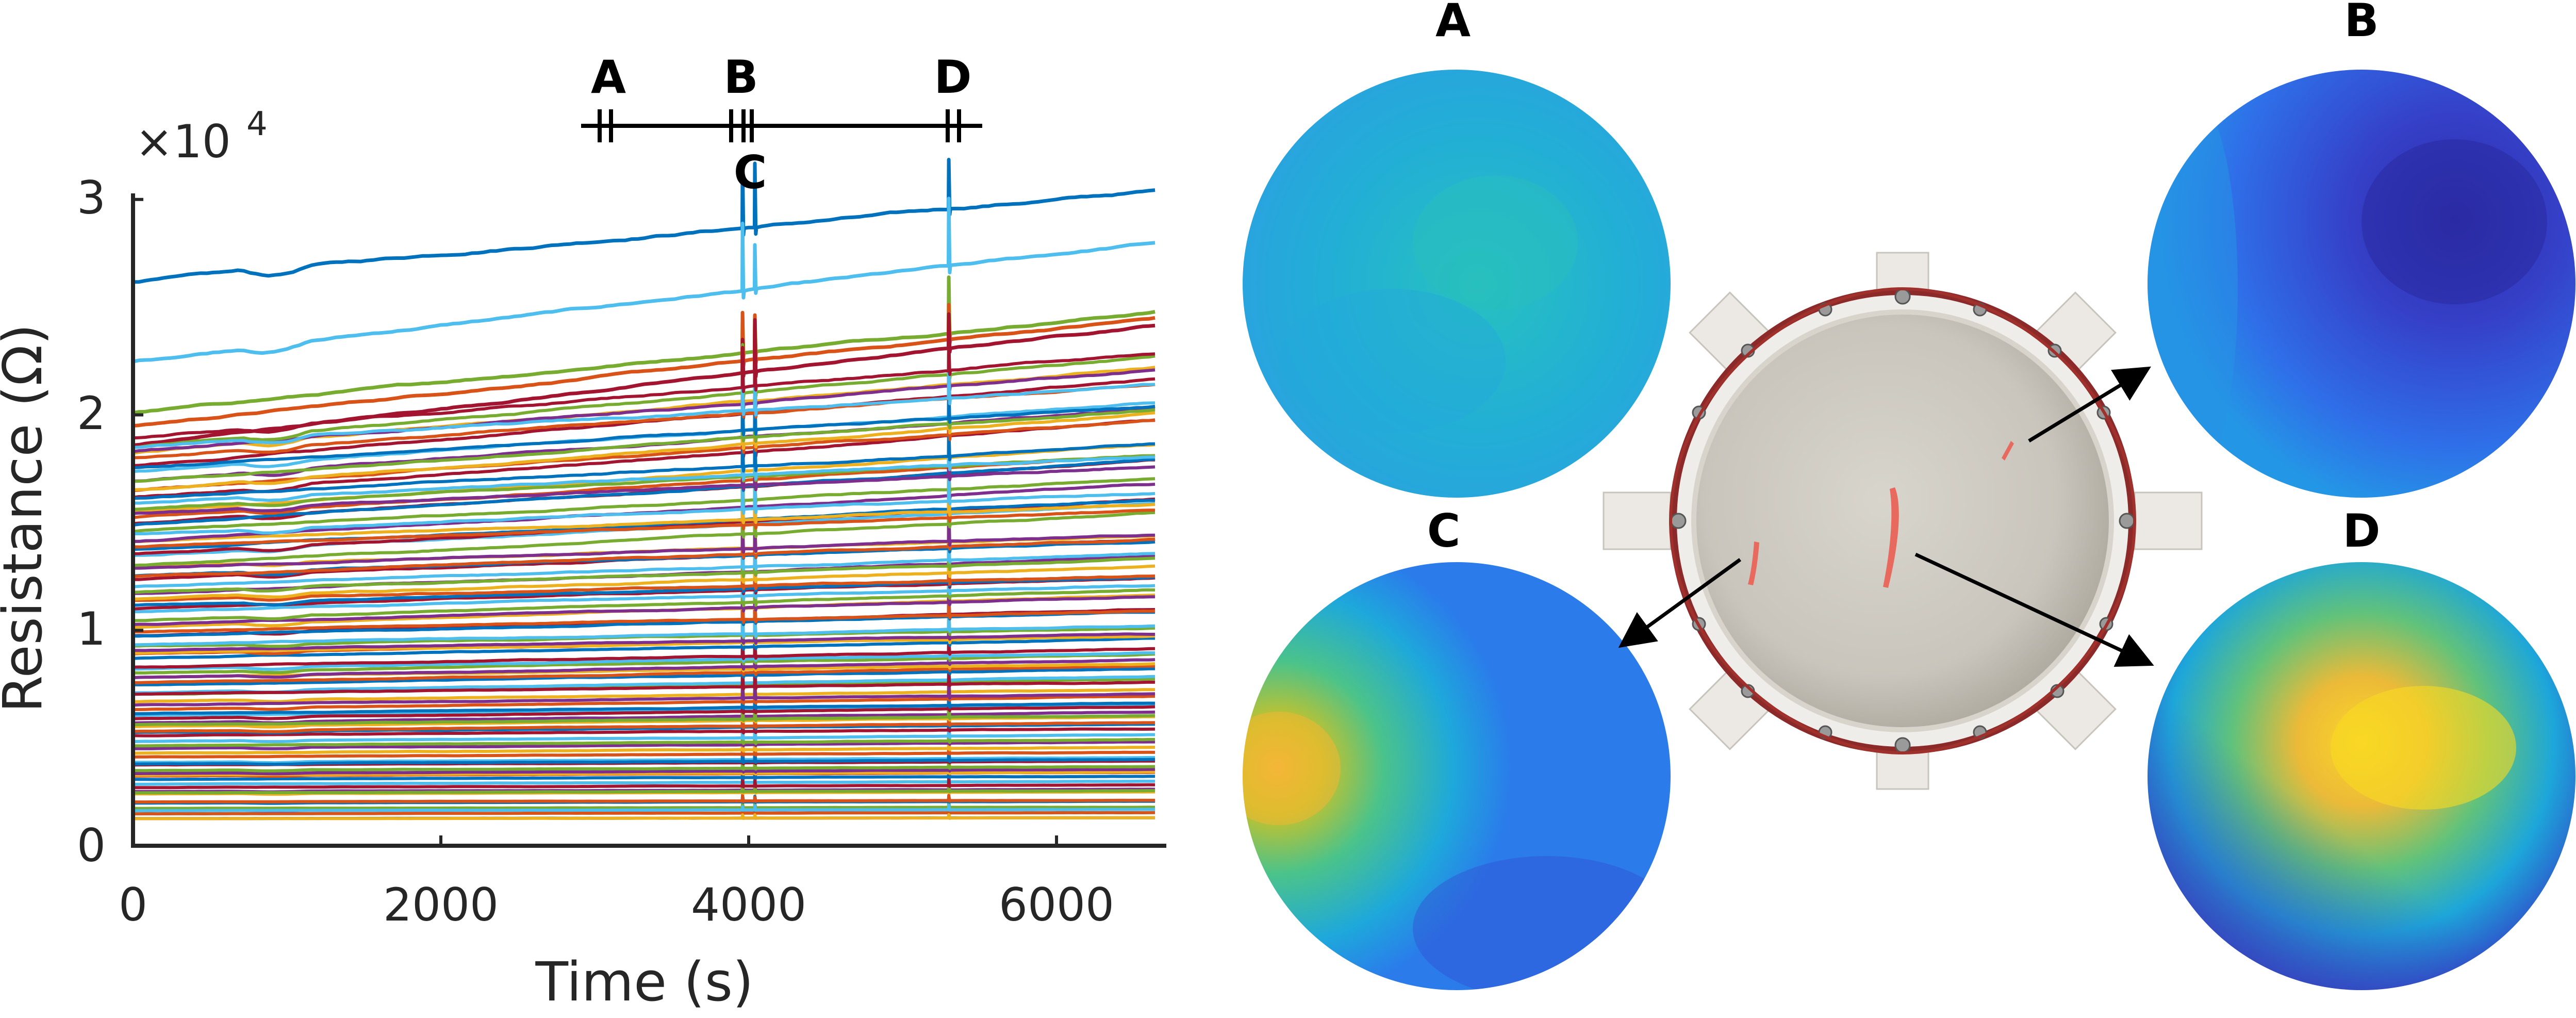  What do you see at coordinates (782, 125) in the screenshot?
I see `event-timeline: A B C D` at bounding box center [782, 125].